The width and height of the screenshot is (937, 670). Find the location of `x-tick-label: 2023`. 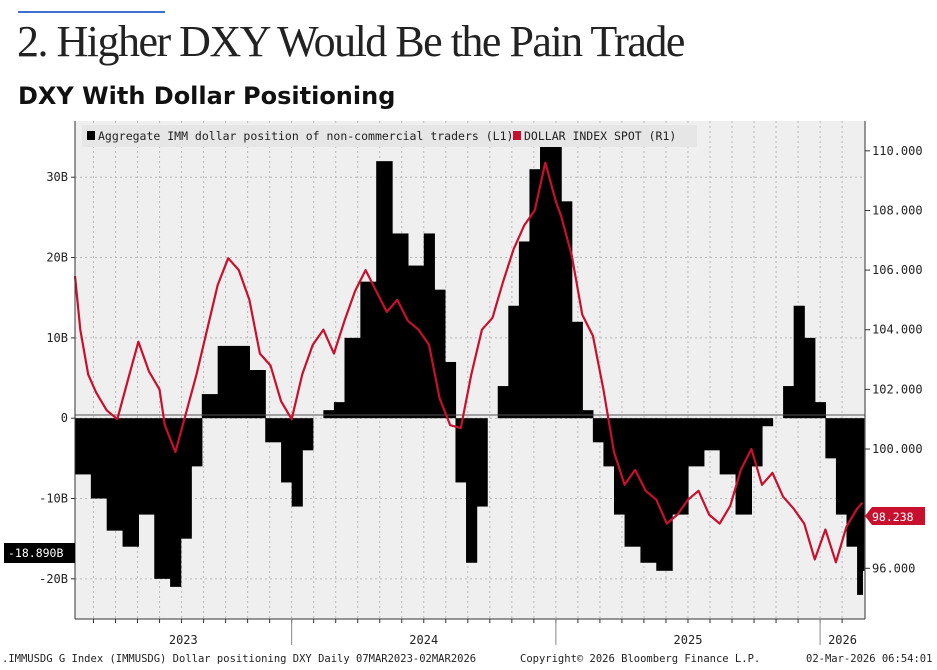

x-tick-label: 2023 is located at coordinates (183, 640).